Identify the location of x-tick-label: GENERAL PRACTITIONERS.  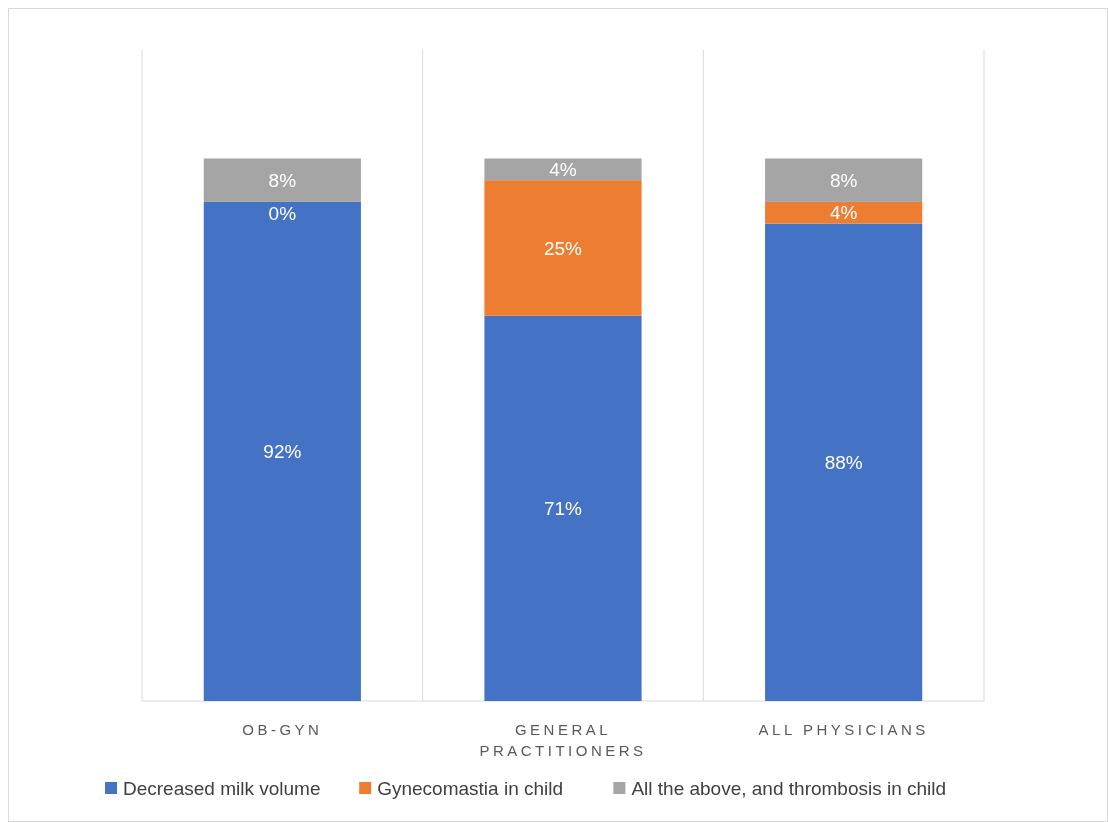
(563, 740).